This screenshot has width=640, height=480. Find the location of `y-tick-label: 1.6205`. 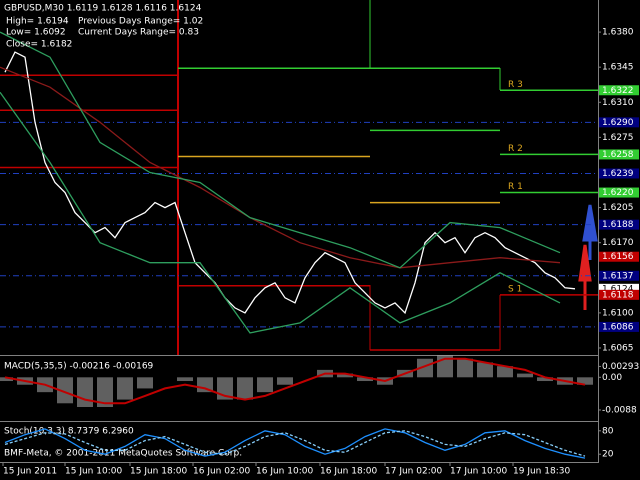

y-tick-label: 1.6205 is located at coordinates (618, 208).